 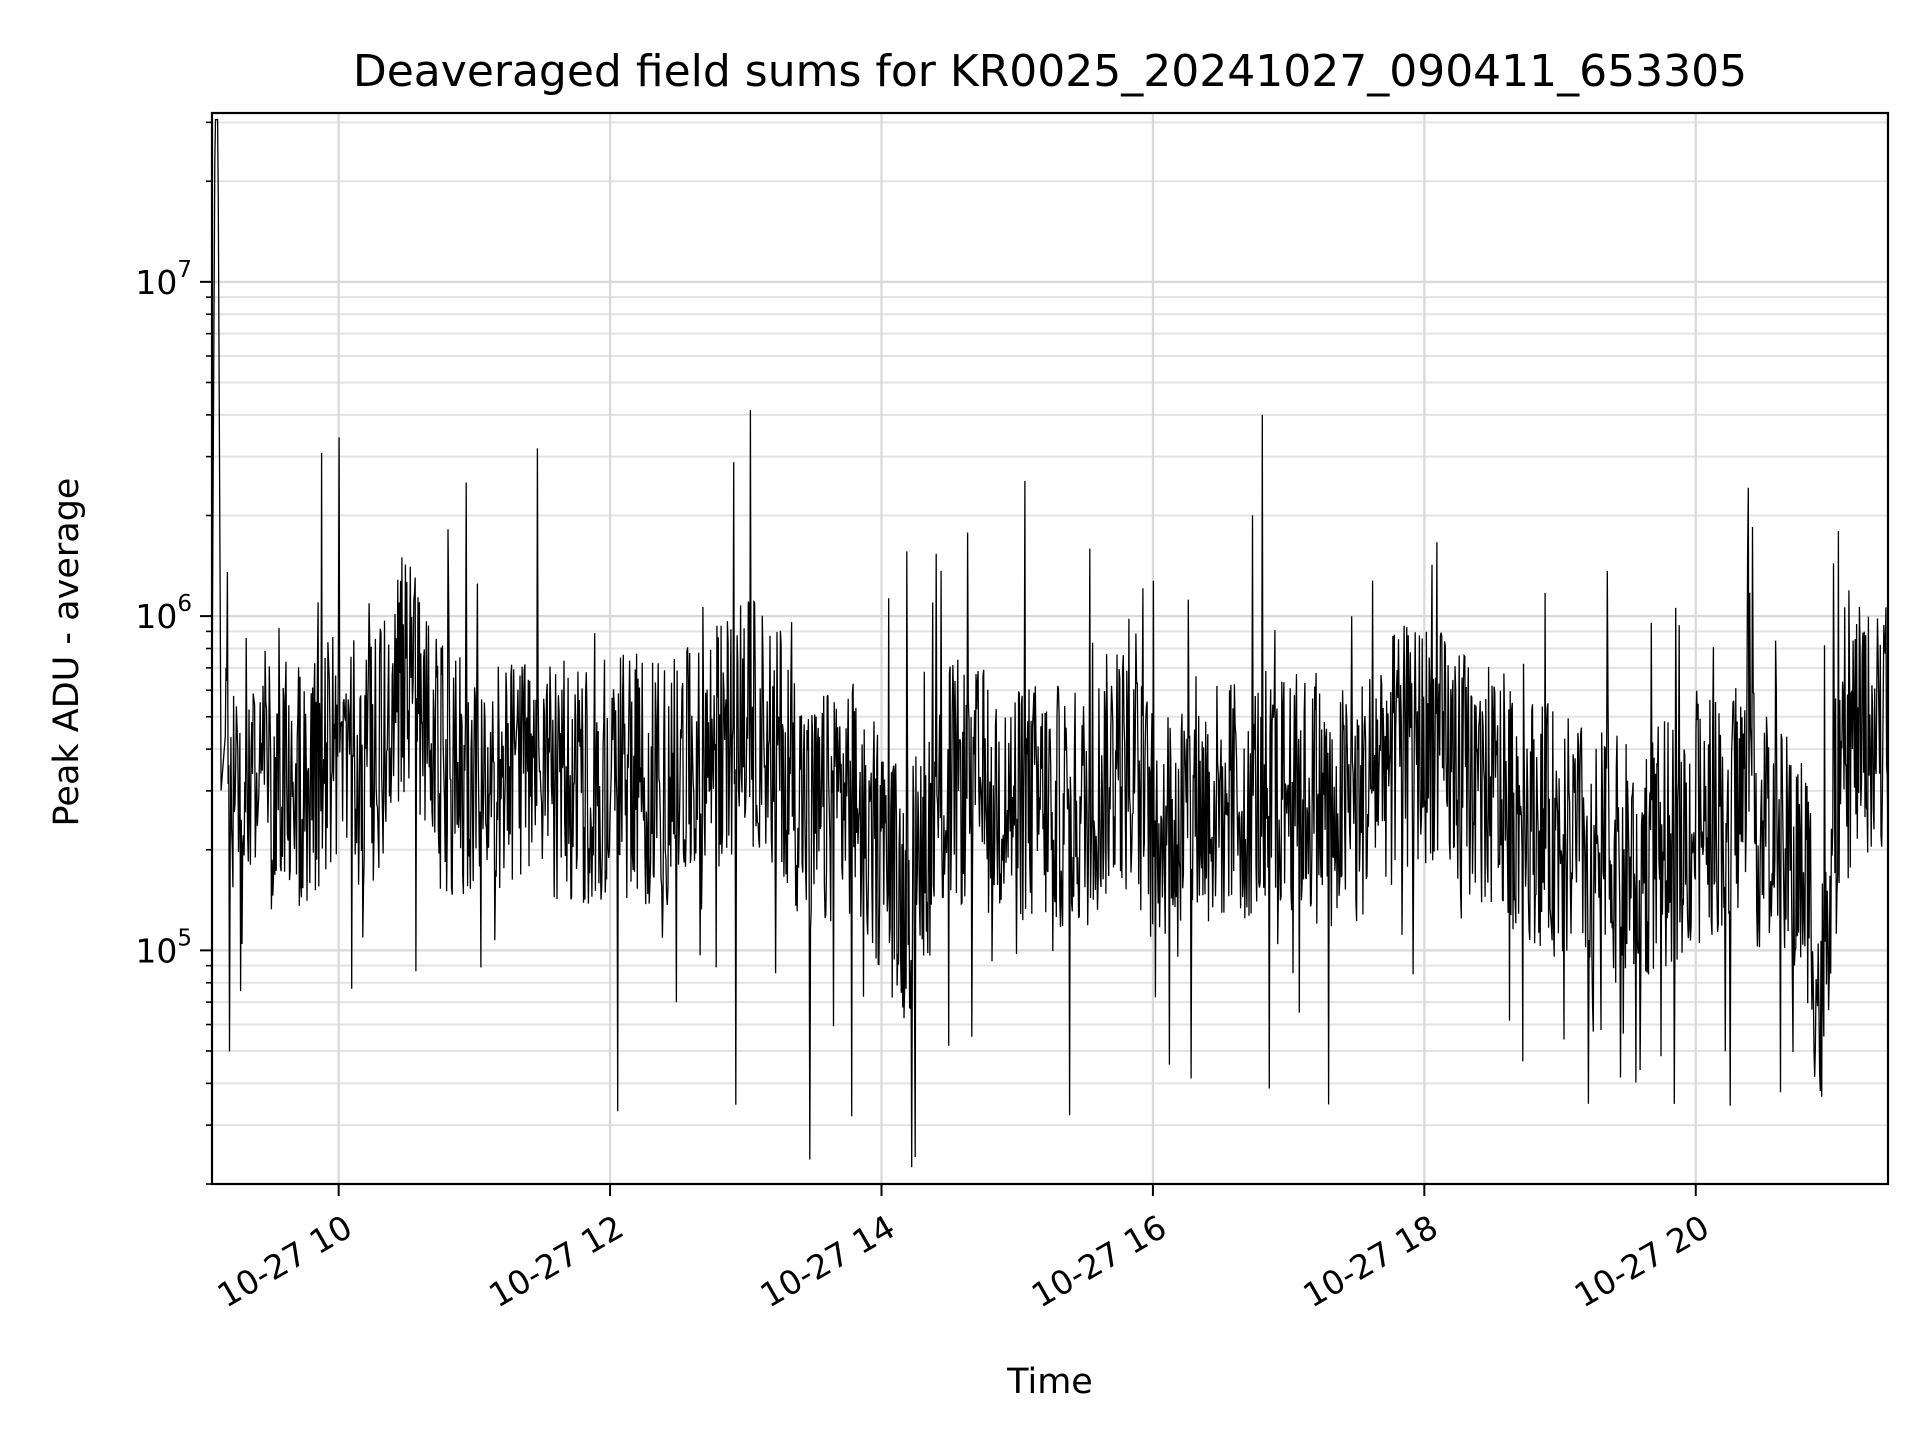 What do you see at coordinates (1049, 1382) in the screenshot?
I see `x-axis-label: Time` at bounding box center [1049, 1382].